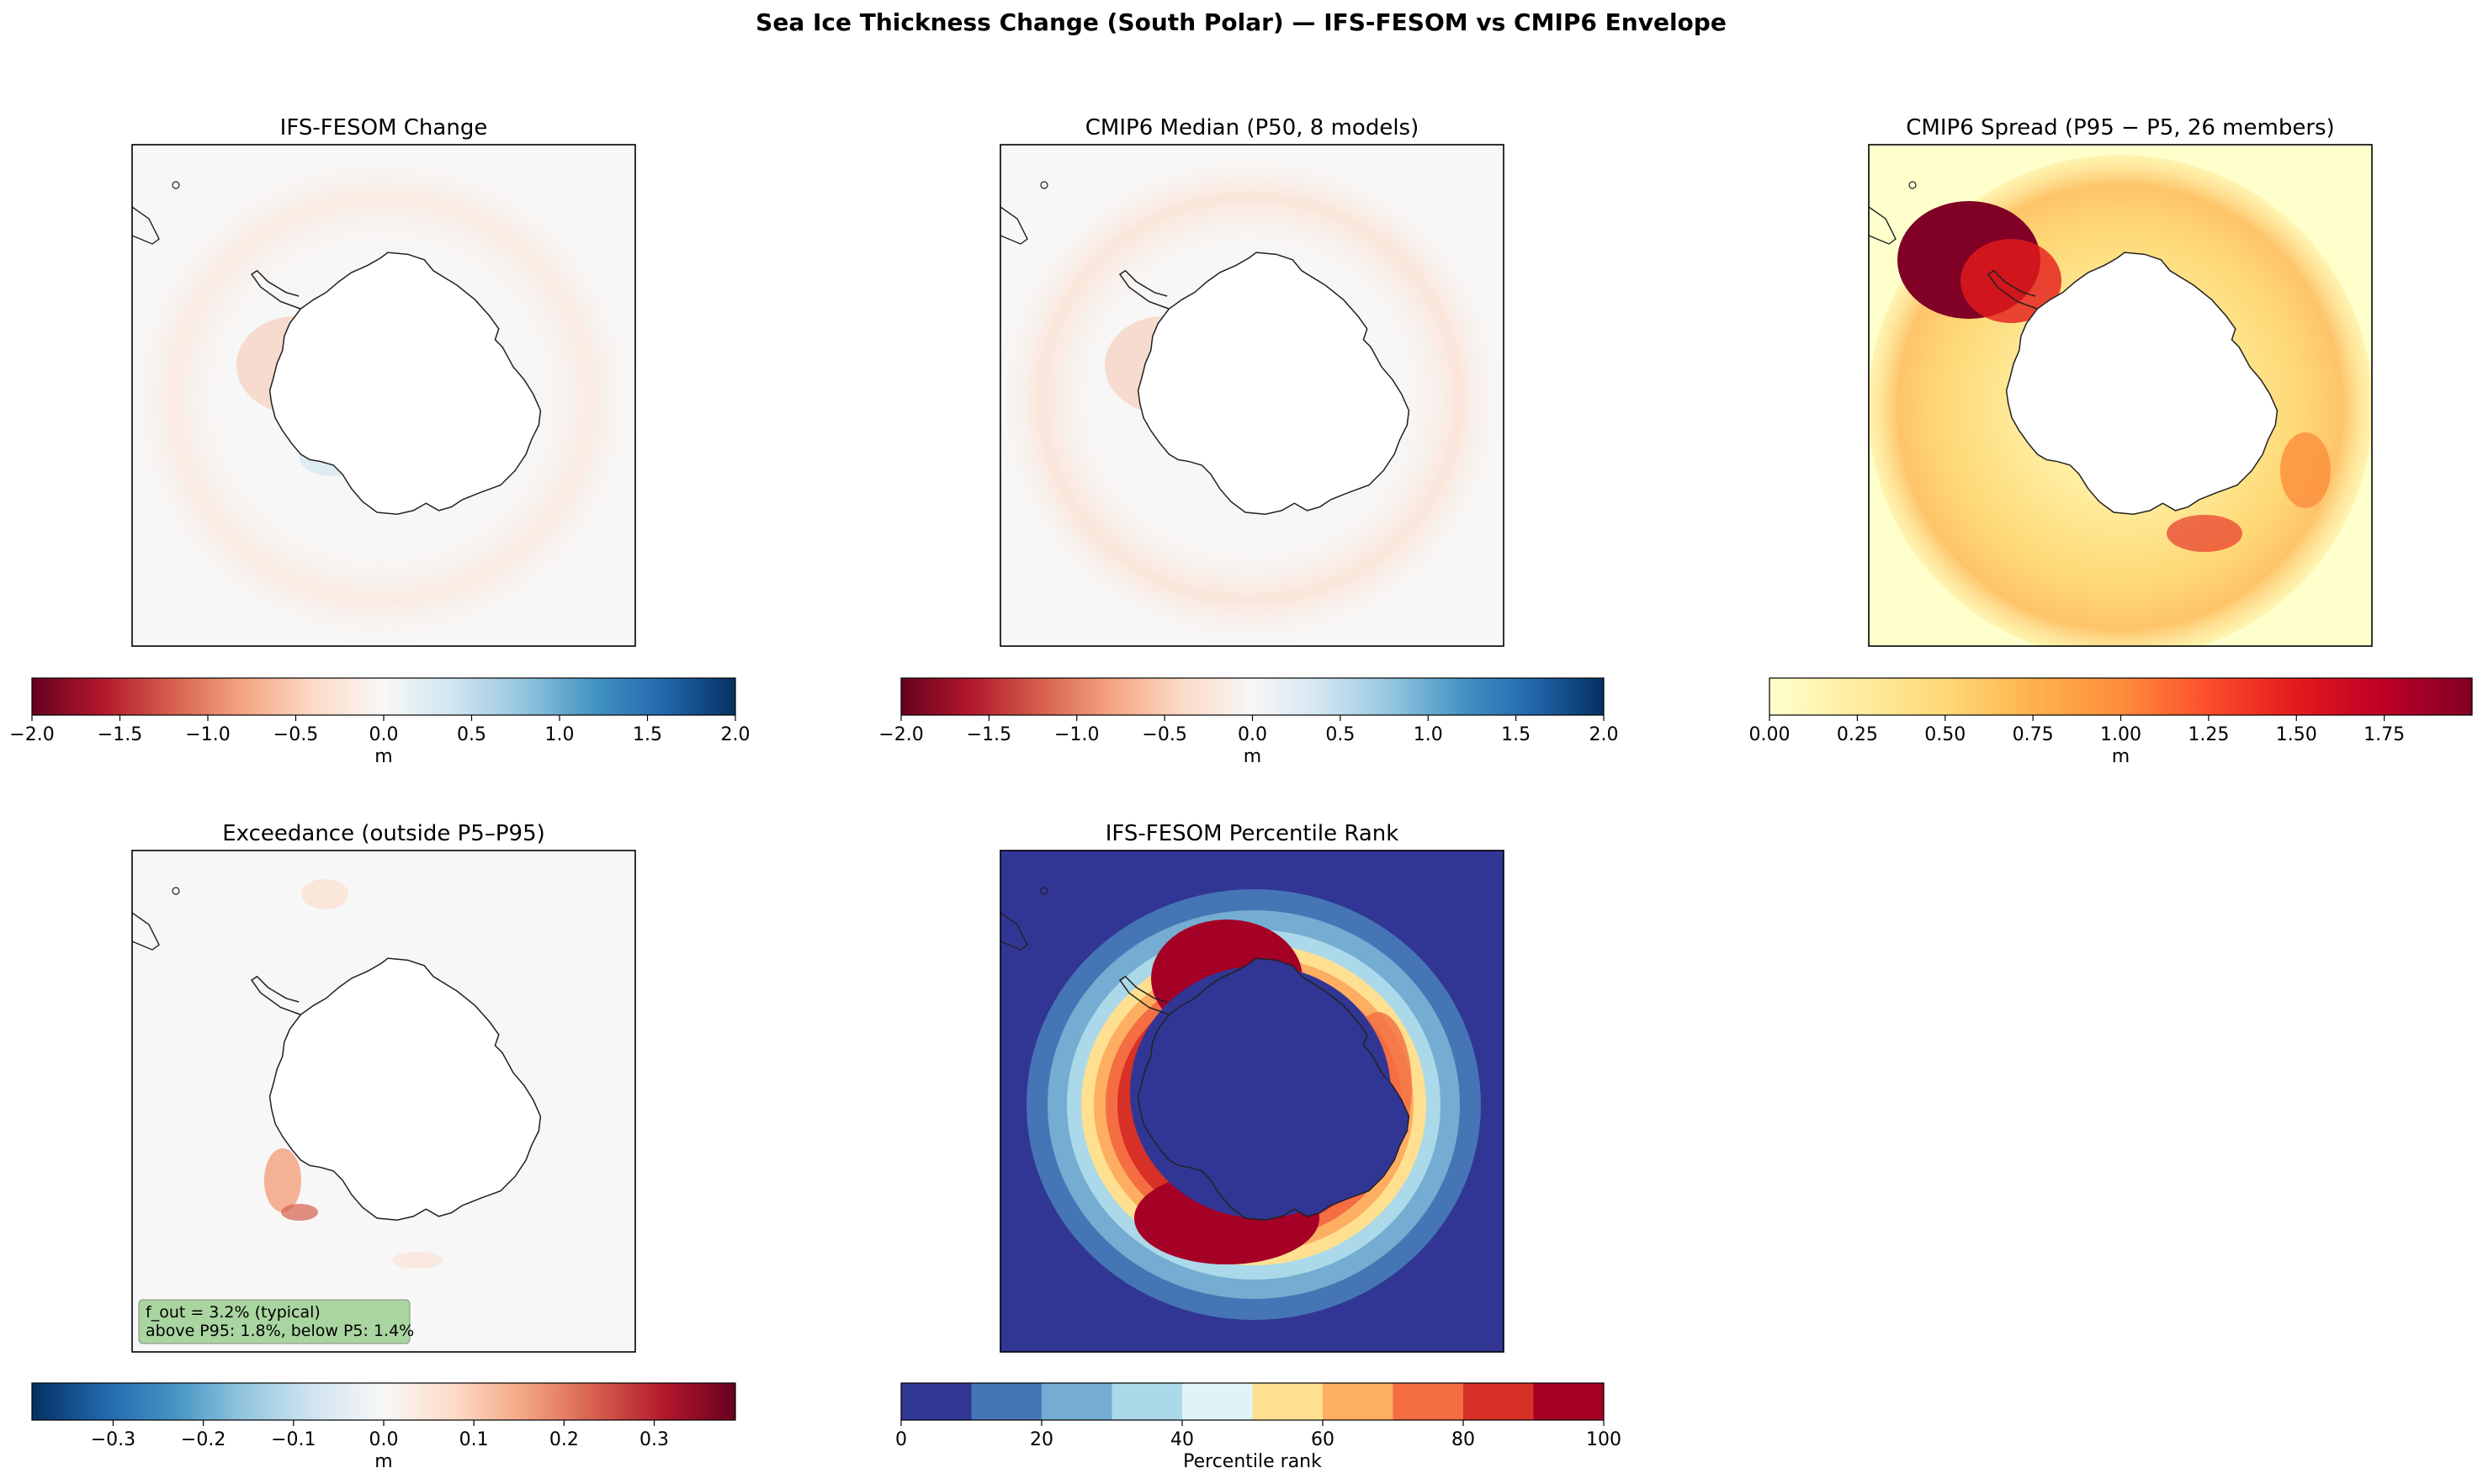  What do you see at coordinates (2120, 734) in the screenshot?
I see `colorbar-tick-label: 1.00` at bounding box center [2120, 734].